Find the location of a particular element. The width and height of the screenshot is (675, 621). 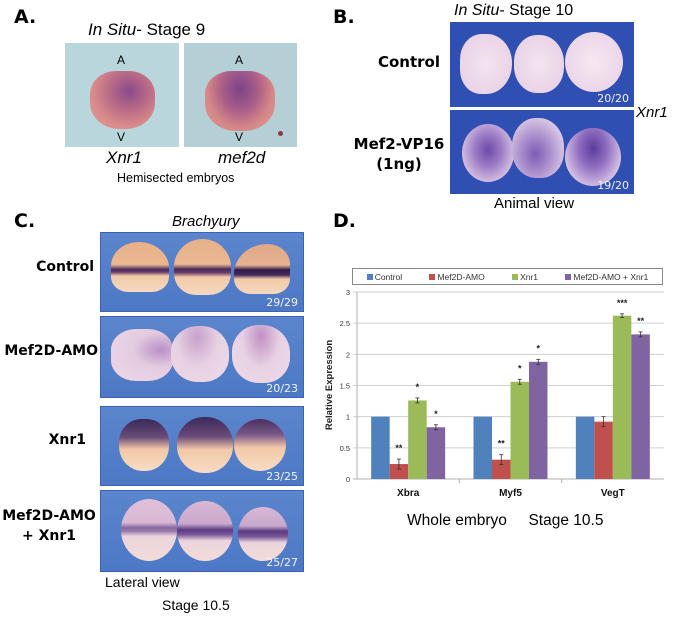

panel-b-title-italic: In Situ is located at coordinates (477, 10).